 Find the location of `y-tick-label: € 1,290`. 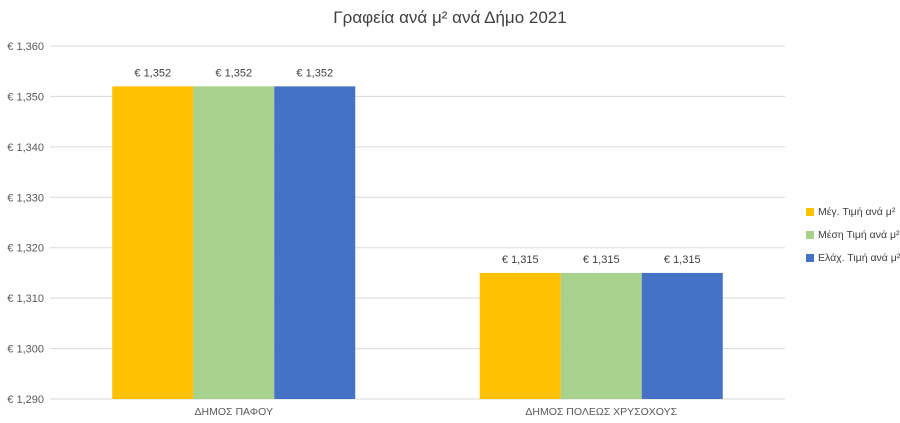

y-tick-label: € 1,290 is located at coordinates (25, 400).